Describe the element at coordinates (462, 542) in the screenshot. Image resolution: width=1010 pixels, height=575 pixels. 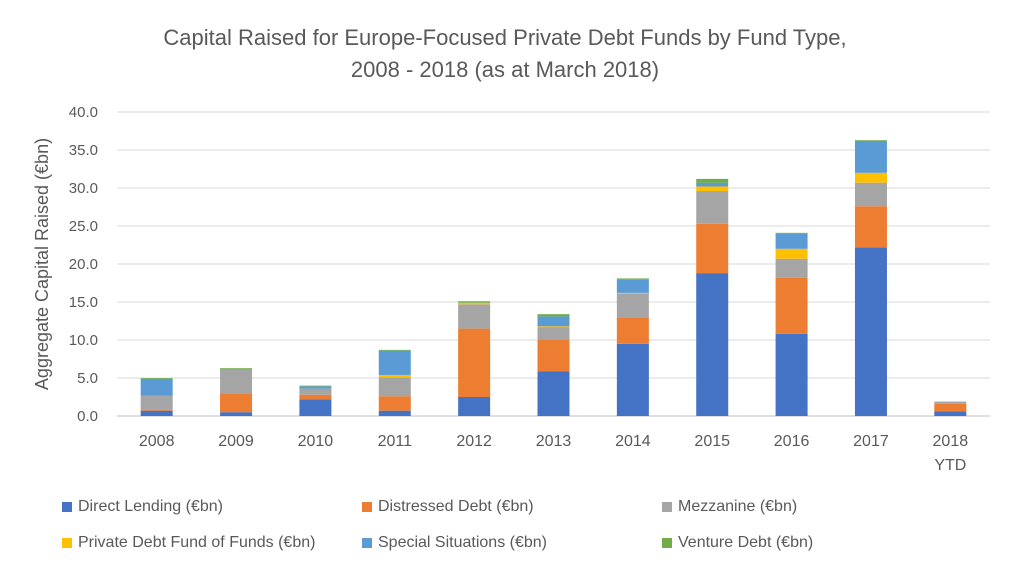
I see `legend-label: Special Situations (€bn)` at that location.